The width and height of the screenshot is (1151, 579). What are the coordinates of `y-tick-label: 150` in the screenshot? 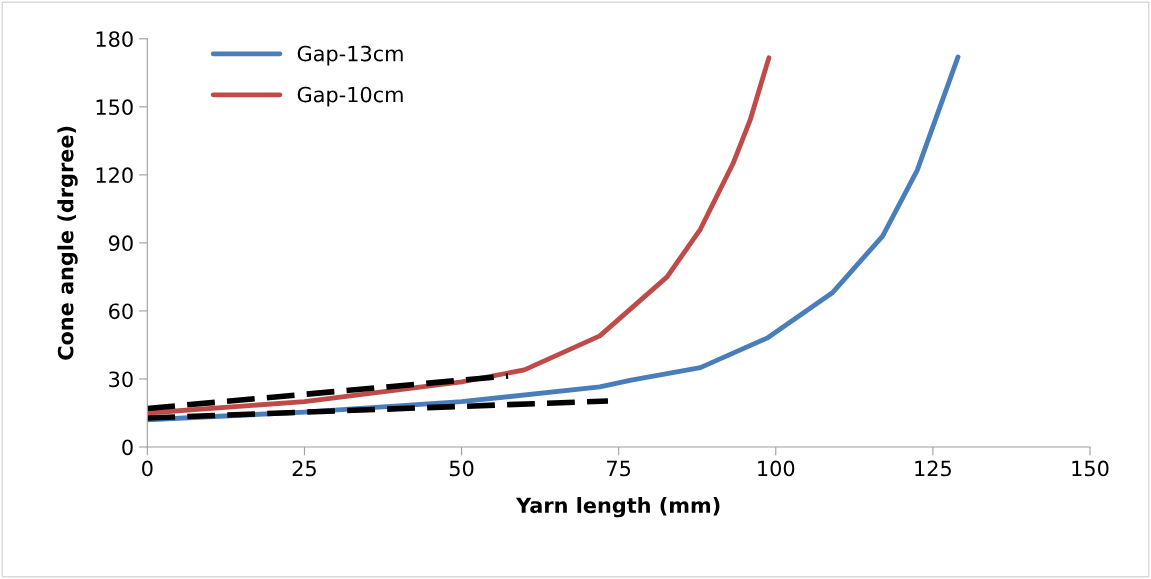 It's located at (114, 107).